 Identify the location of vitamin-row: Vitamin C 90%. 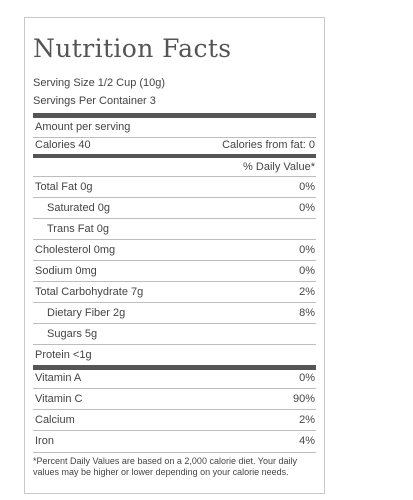
(174, 399).